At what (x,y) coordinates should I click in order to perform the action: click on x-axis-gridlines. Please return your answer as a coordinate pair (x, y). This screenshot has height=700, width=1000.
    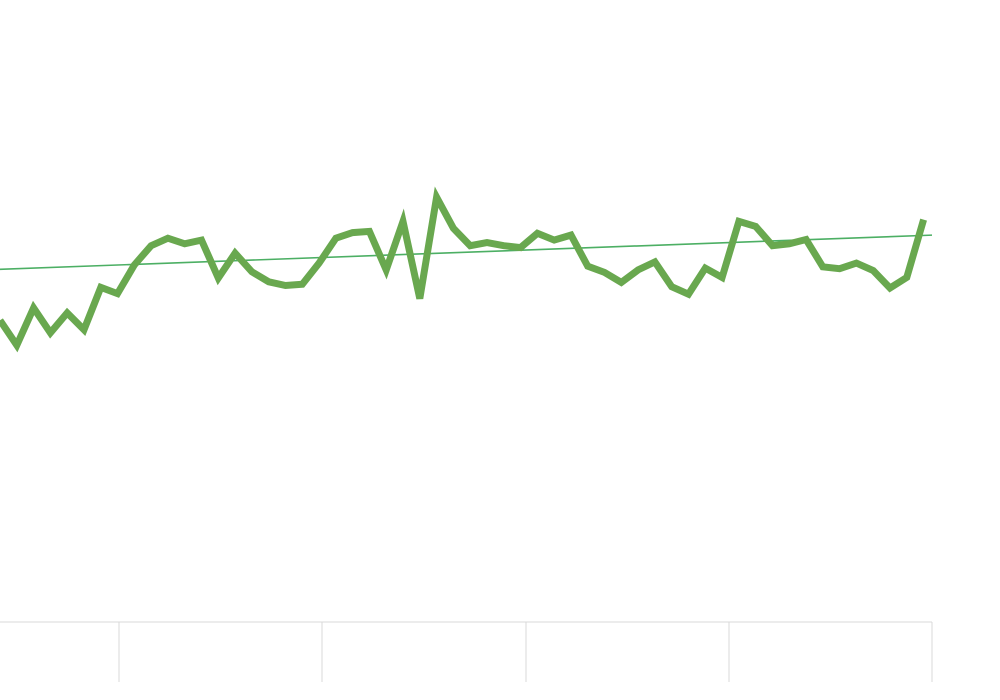
    Looking at the image, I should click on (466, 651).